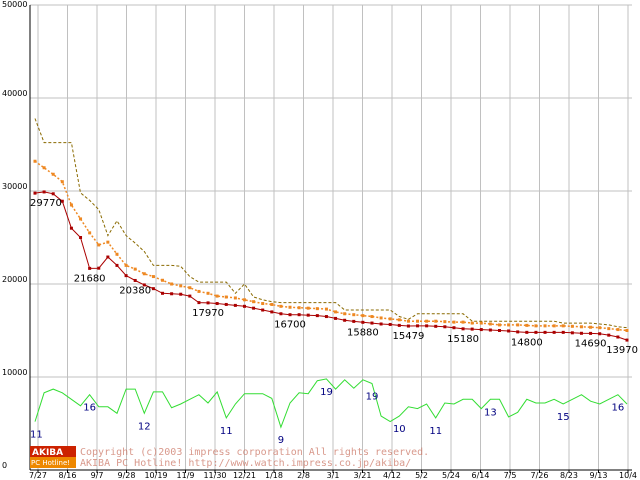  I want to click on x-tick-label: 4/12, so click(392, 475).